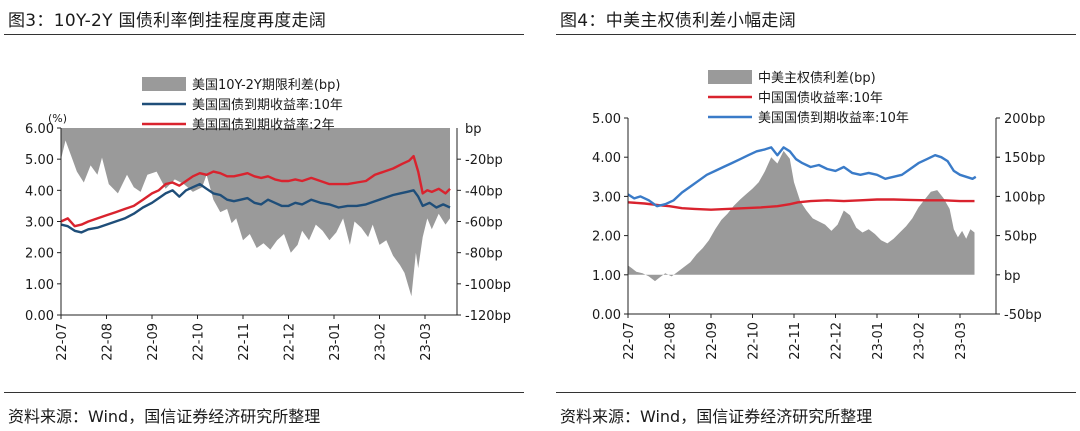  Describe the element at coordinates (820, 98) in the screenshot. I see `legend-label: 中国国债收益率:10年` at that location.